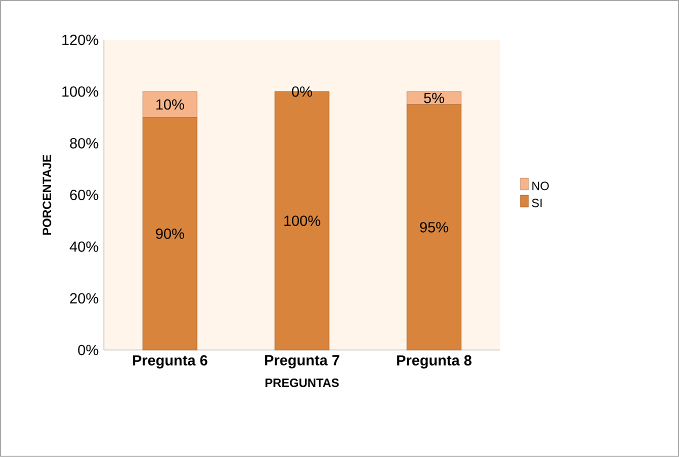  What do you see at coordinates (434, 98) in the screenshot?
I see `data-label: 5%` at bounding box center [434, 98].